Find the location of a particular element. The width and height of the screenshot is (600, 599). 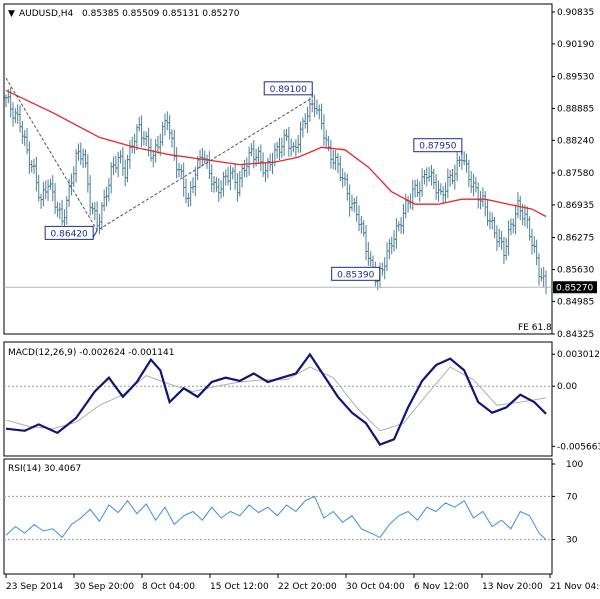

last-price-label: 0.85270 is located at coordinates (574, 288).